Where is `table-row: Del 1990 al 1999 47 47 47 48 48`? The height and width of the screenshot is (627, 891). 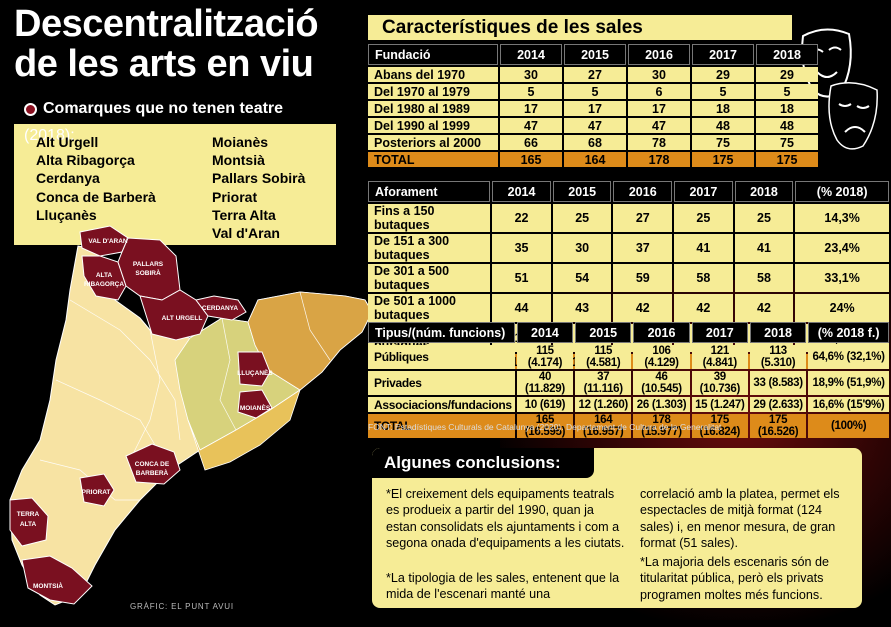
table-row: Del 1990 al 1999 47 47 47 48 48 is located at coordinates (593, 125).